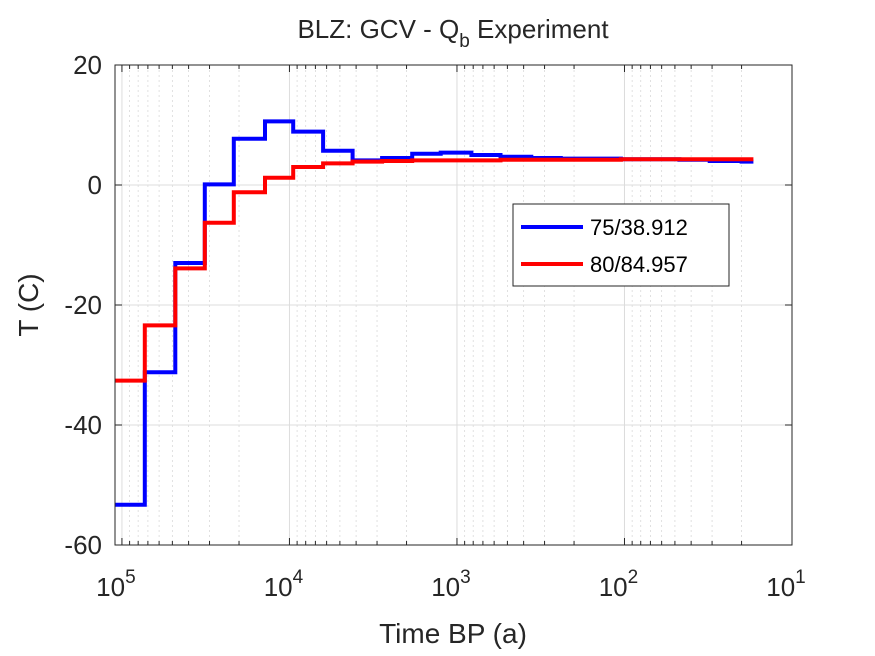 This screenshot has width=875, height=656. I want to click on x-axis-label: Time BP (a), so click(453, 633).